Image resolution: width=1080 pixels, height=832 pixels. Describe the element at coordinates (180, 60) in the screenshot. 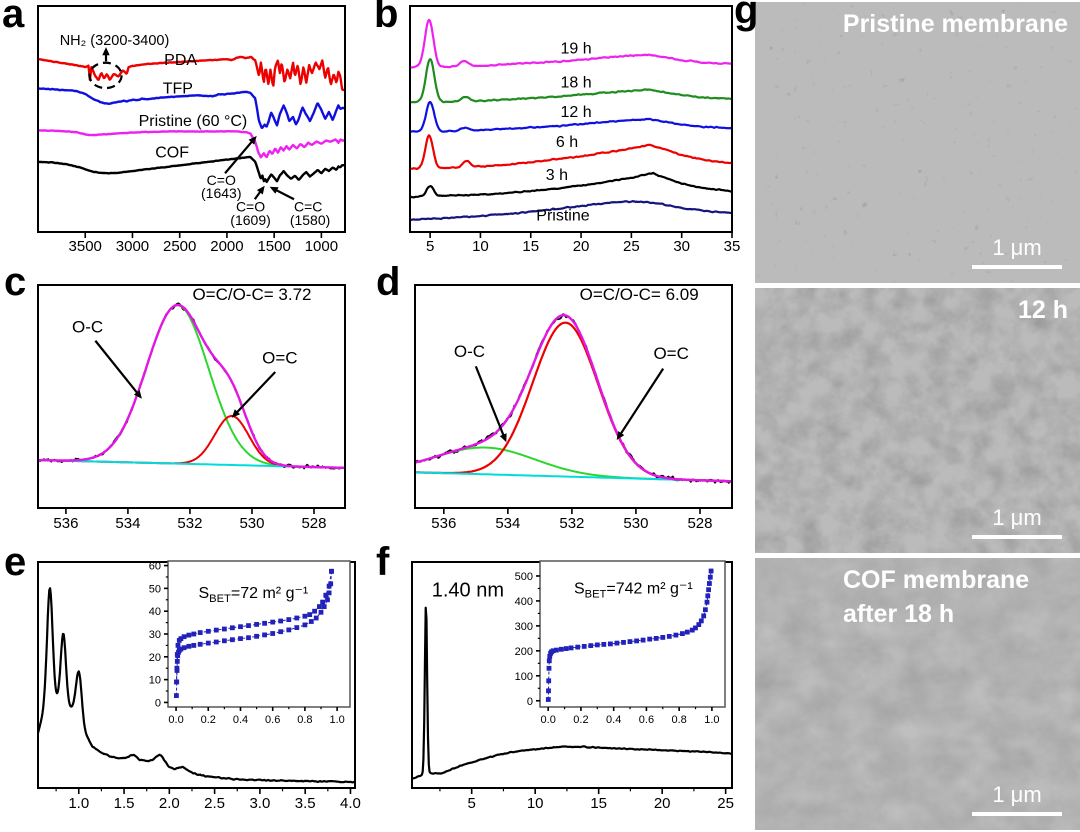

I see `svg-text: PDA` at that location.